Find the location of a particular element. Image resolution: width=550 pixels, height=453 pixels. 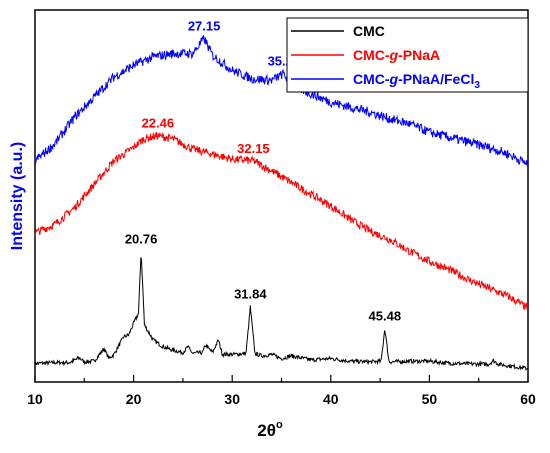

y-axis-label: Intensity (a.u.) is located at coordinates (17, 196).